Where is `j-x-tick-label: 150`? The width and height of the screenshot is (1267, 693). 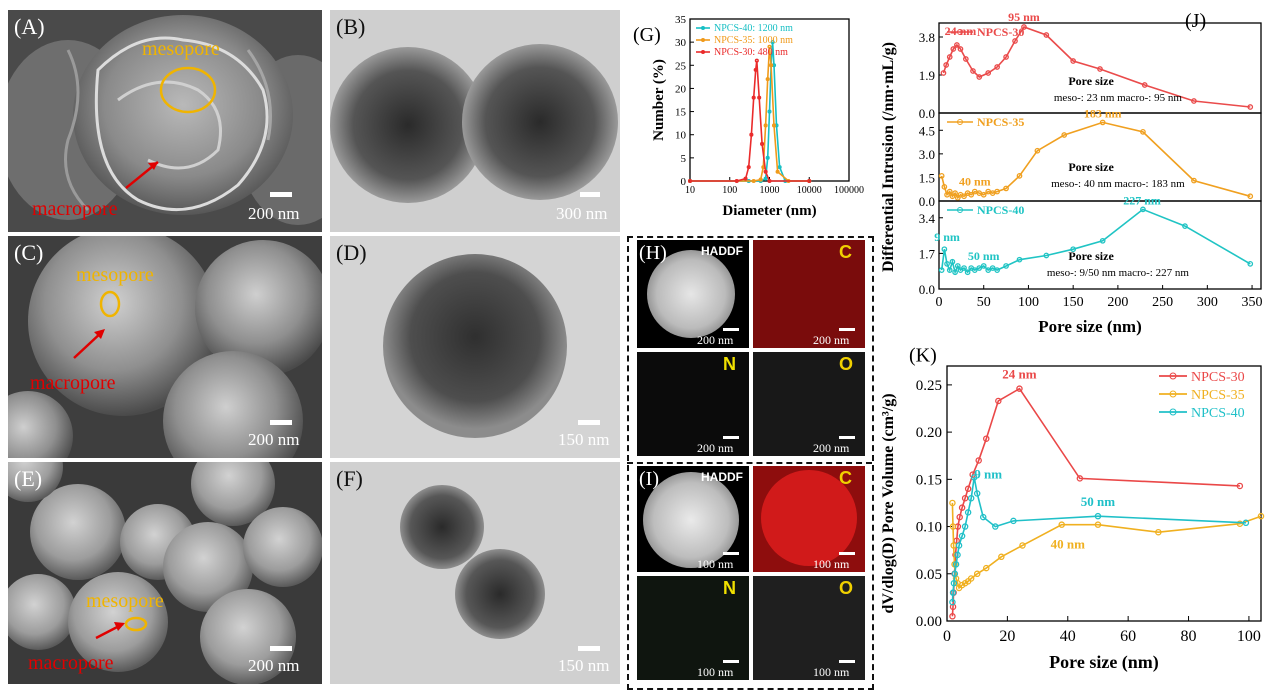 j-x-tick-label: 150 is located at coordinates (1073, 302).